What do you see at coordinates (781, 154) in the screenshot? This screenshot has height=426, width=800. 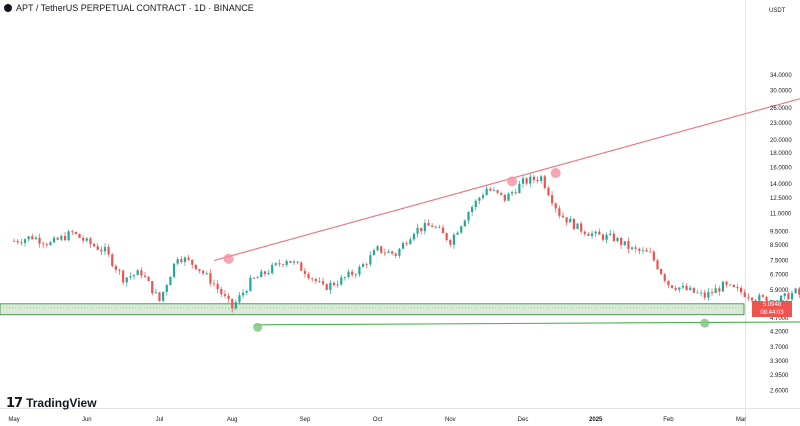 I see `price-tick-label: 18.0000` at bounding box center [781, 154].